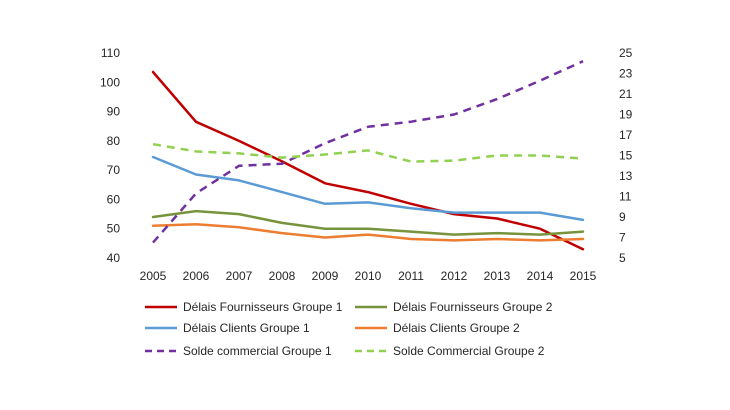  Describe the element at coordinates (114, 199) in the screenshot. I see `left-axis-tick-label: 60` at that location.